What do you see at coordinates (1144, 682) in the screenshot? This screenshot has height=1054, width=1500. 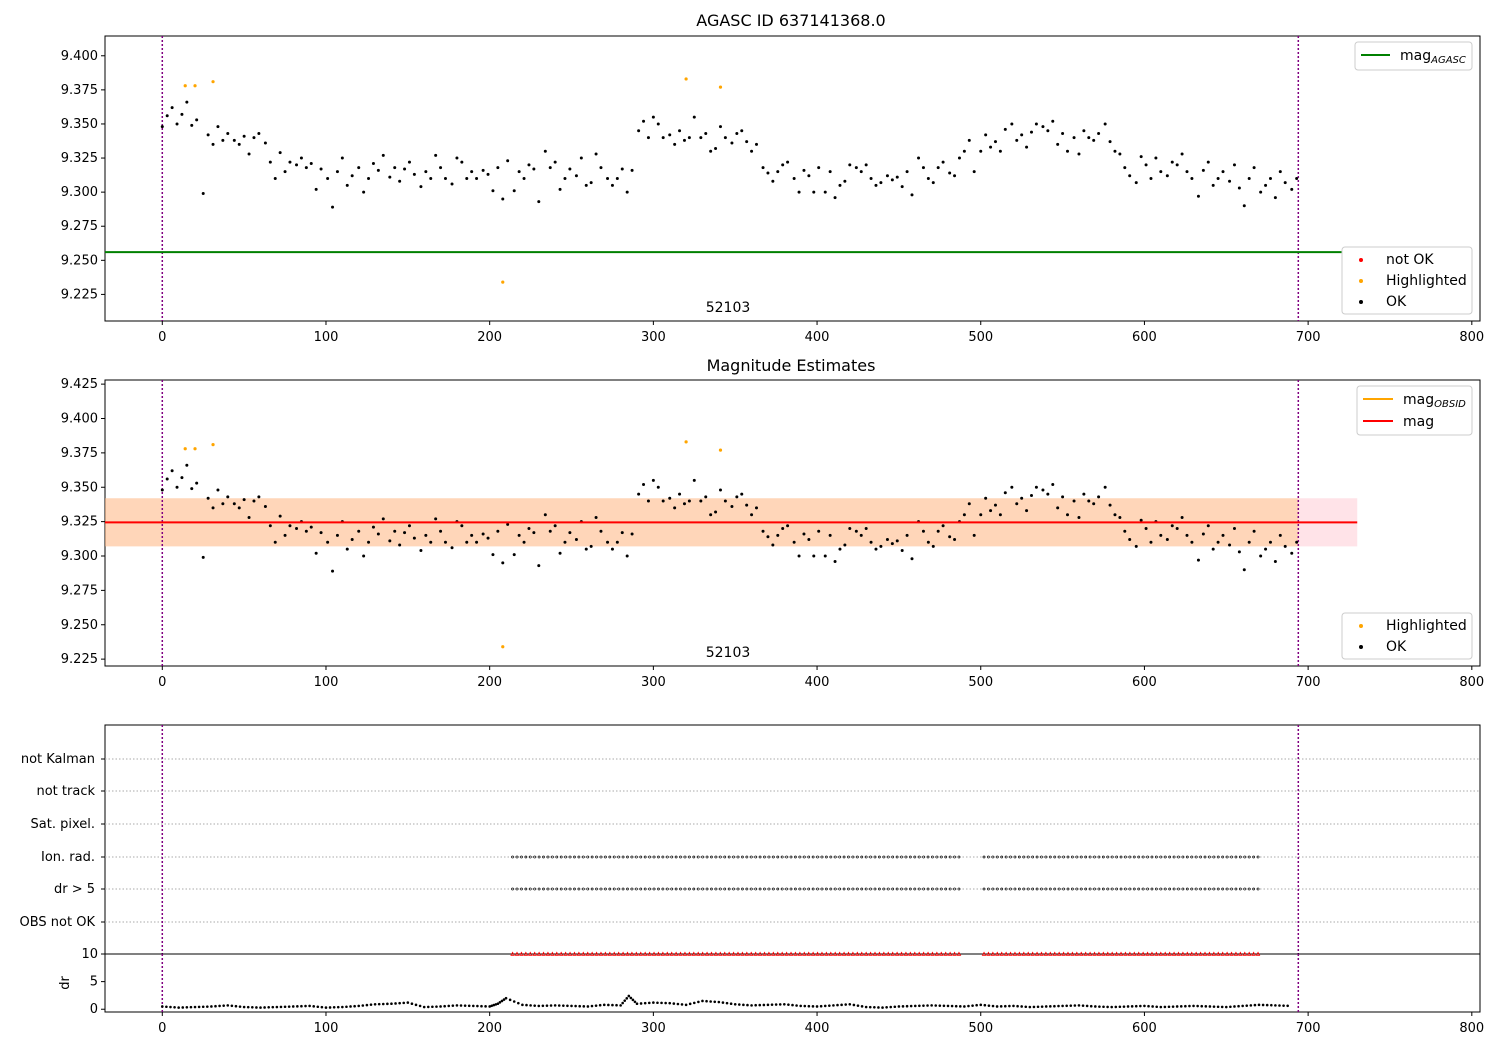 I see `p2-xtick-label: 600` at bounding box center [1144, 682].